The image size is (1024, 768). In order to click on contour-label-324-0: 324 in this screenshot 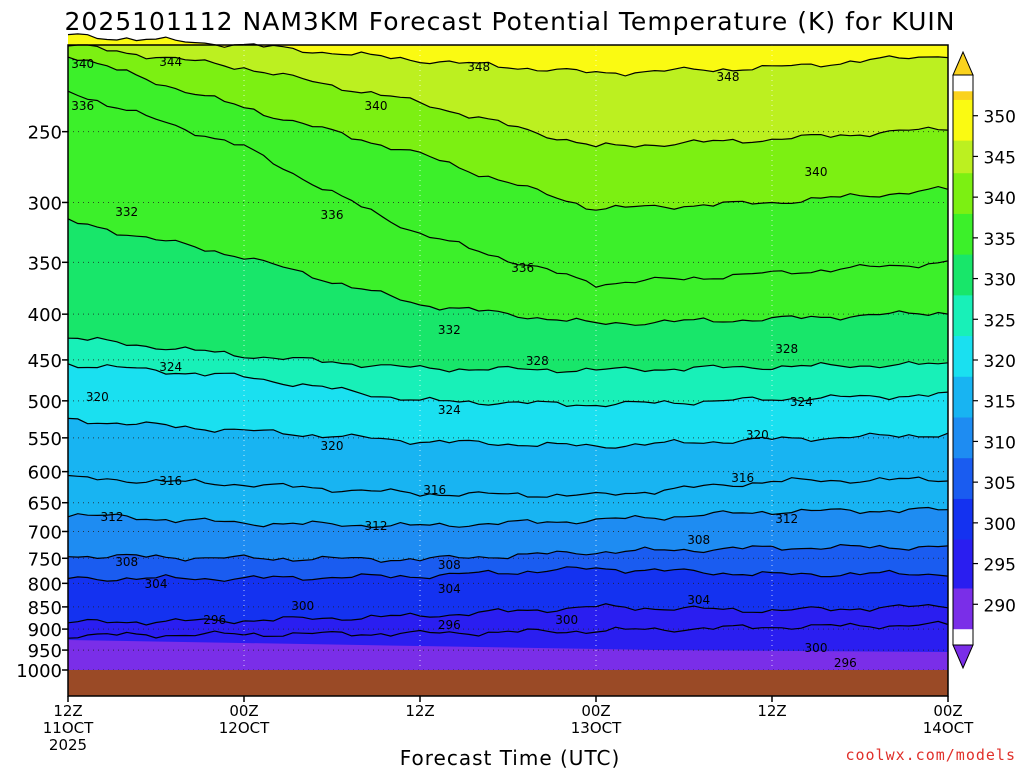, I will do `click(170, 367)`.